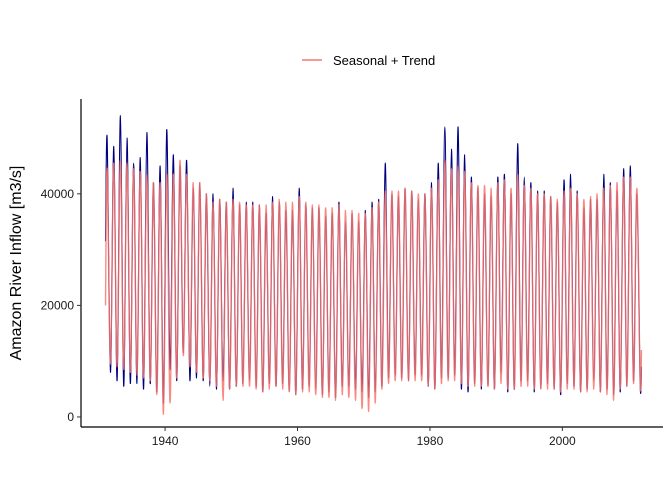 The width and height of the screenshot is (672, 480). Describe the element at coordinates (58, 305) in the screenshot. I see `y-tick-label: 20000` at that location.